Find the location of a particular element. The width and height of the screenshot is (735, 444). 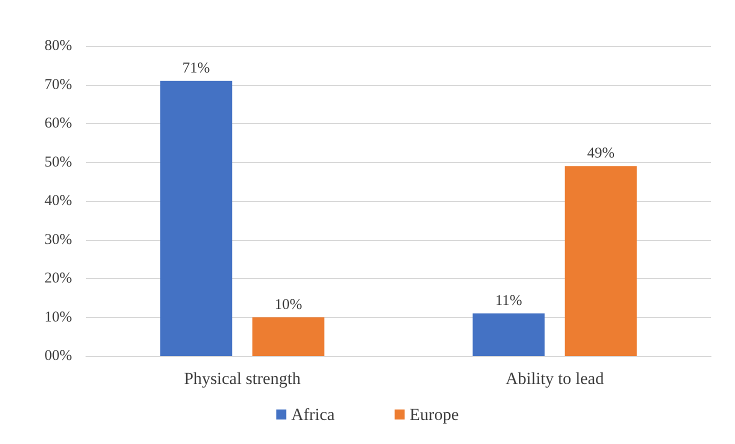

y-tick-label: 50% is located at coordinates (58, 162).